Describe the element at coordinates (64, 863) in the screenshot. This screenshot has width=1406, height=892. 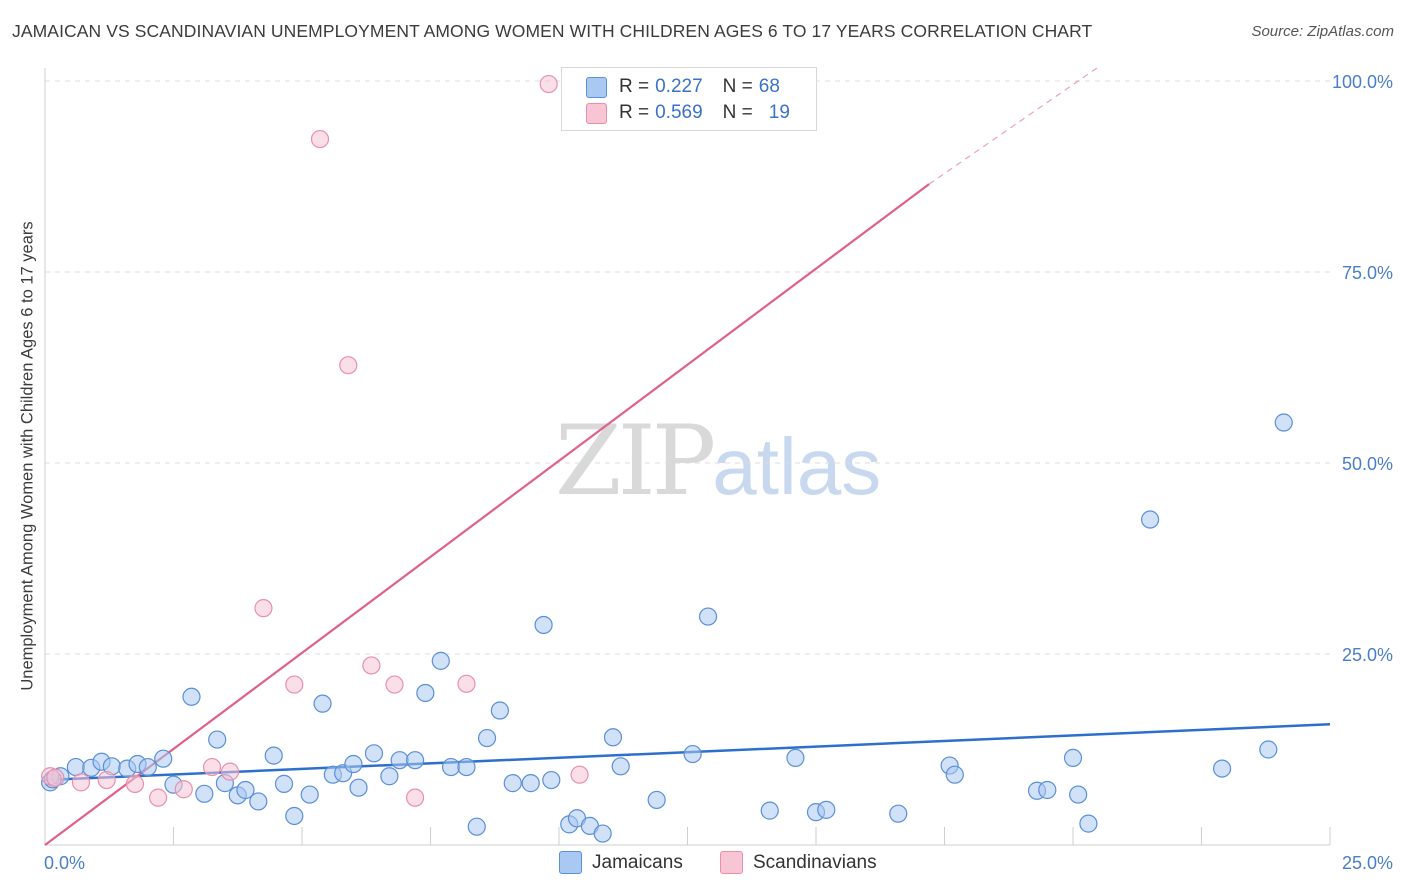
I see `x-tick-label: 0.0%` at that location.